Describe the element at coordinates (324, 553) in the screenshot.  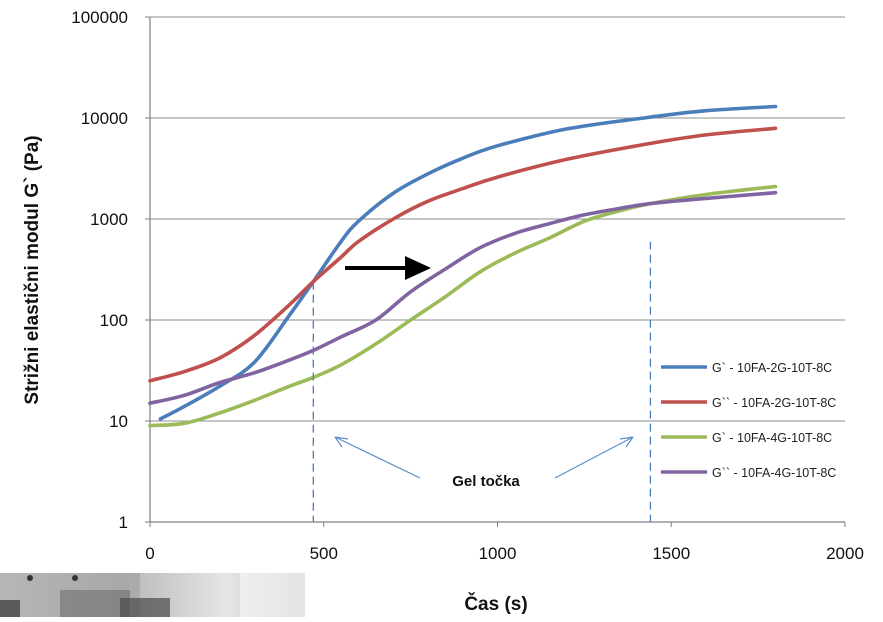
I see `x-tick-label: 500` at that location.